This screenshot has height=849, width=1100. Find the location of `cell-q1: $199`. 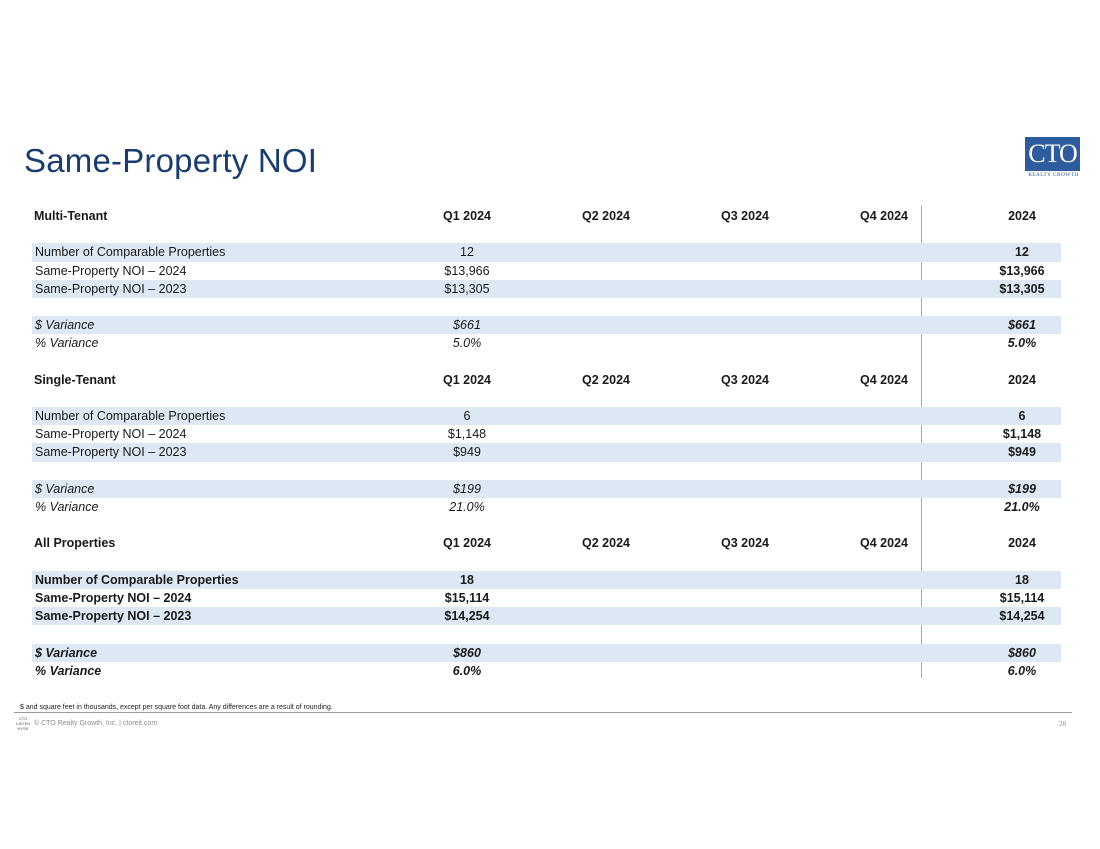

cell-q1: $199 is located at coordinates (467, 488).